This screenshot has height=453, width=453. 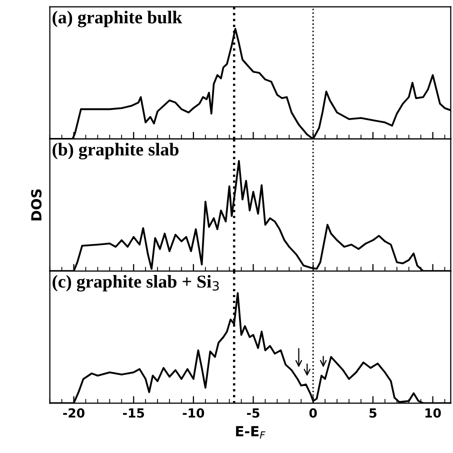 What do you see at coordinates (253, 413) in the screenshot?
I see `x-tick-label: -5` at bounding box center [253, 413].